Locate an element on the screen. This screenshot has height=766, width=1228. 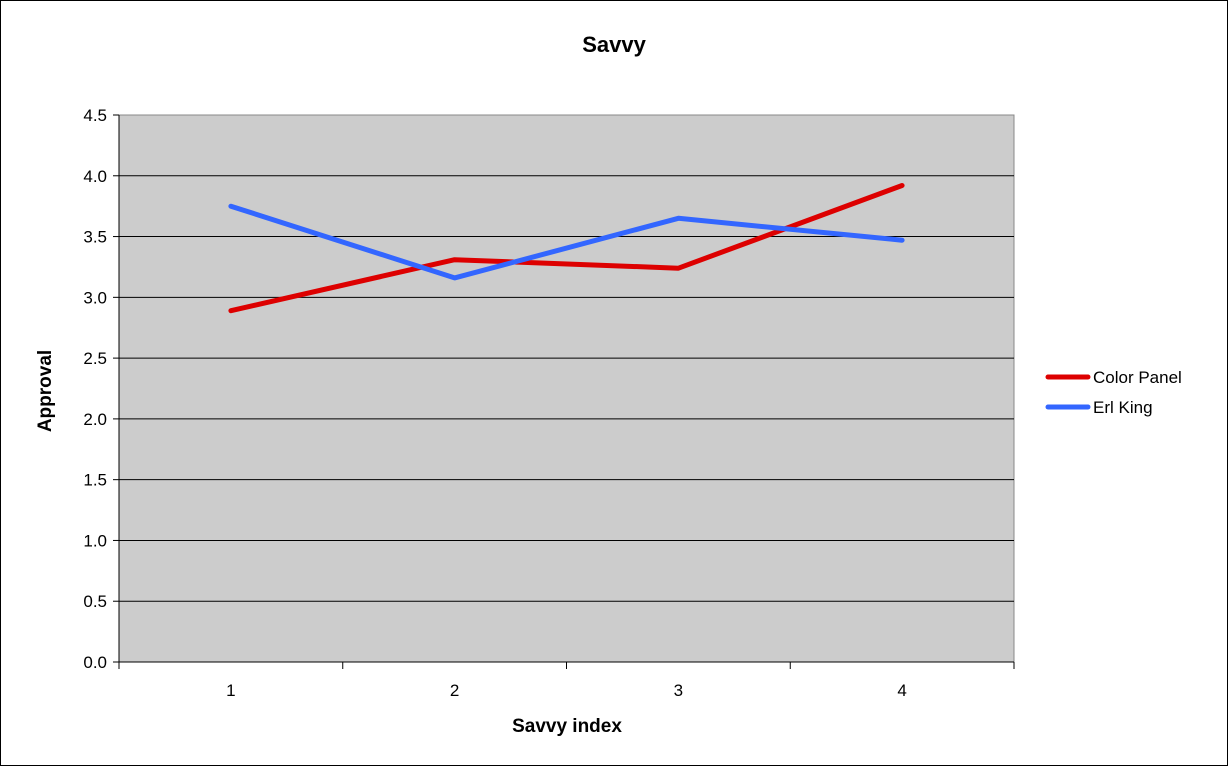
legend: Color Panel Erl King is located at coordinates (1113, 392).